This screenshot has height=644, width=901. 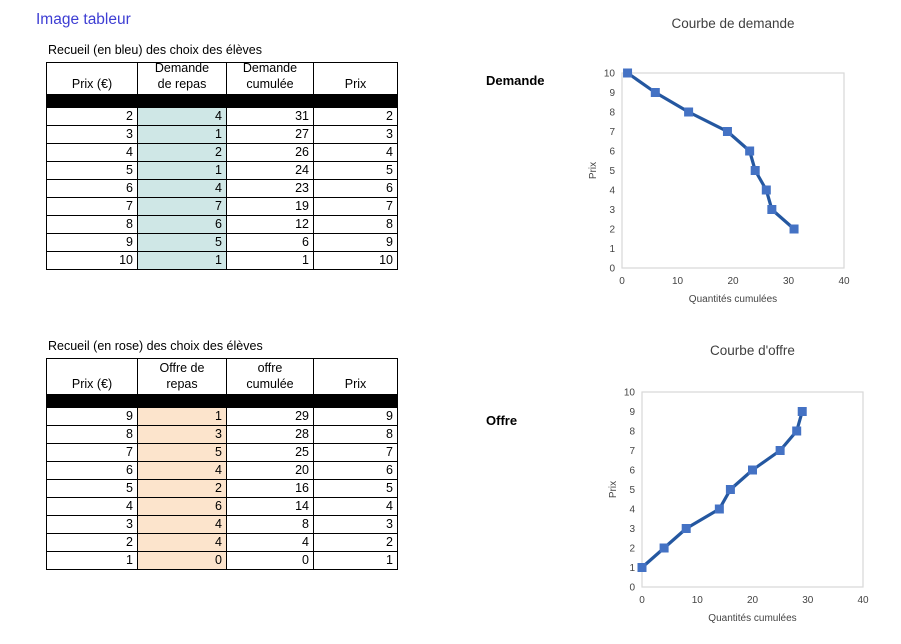 What do you see at coordinates (270, 152) in the screenshot?
I see `table-cell: 26` at bounding box center [270, 152].